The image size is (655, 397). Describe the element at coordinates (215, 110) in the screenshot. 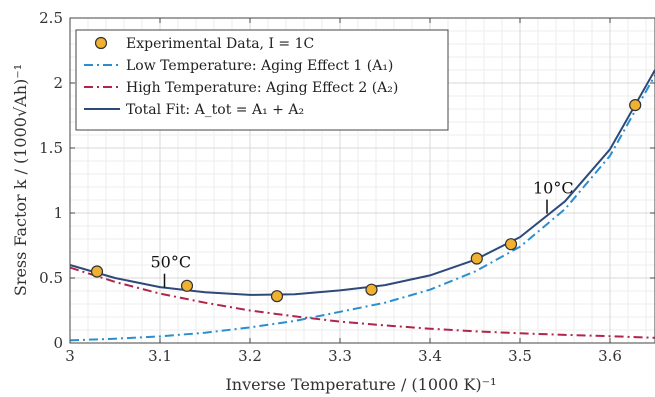

I see `legend-label: Total Fit: A_tot = A₁ + A₂` at that location.